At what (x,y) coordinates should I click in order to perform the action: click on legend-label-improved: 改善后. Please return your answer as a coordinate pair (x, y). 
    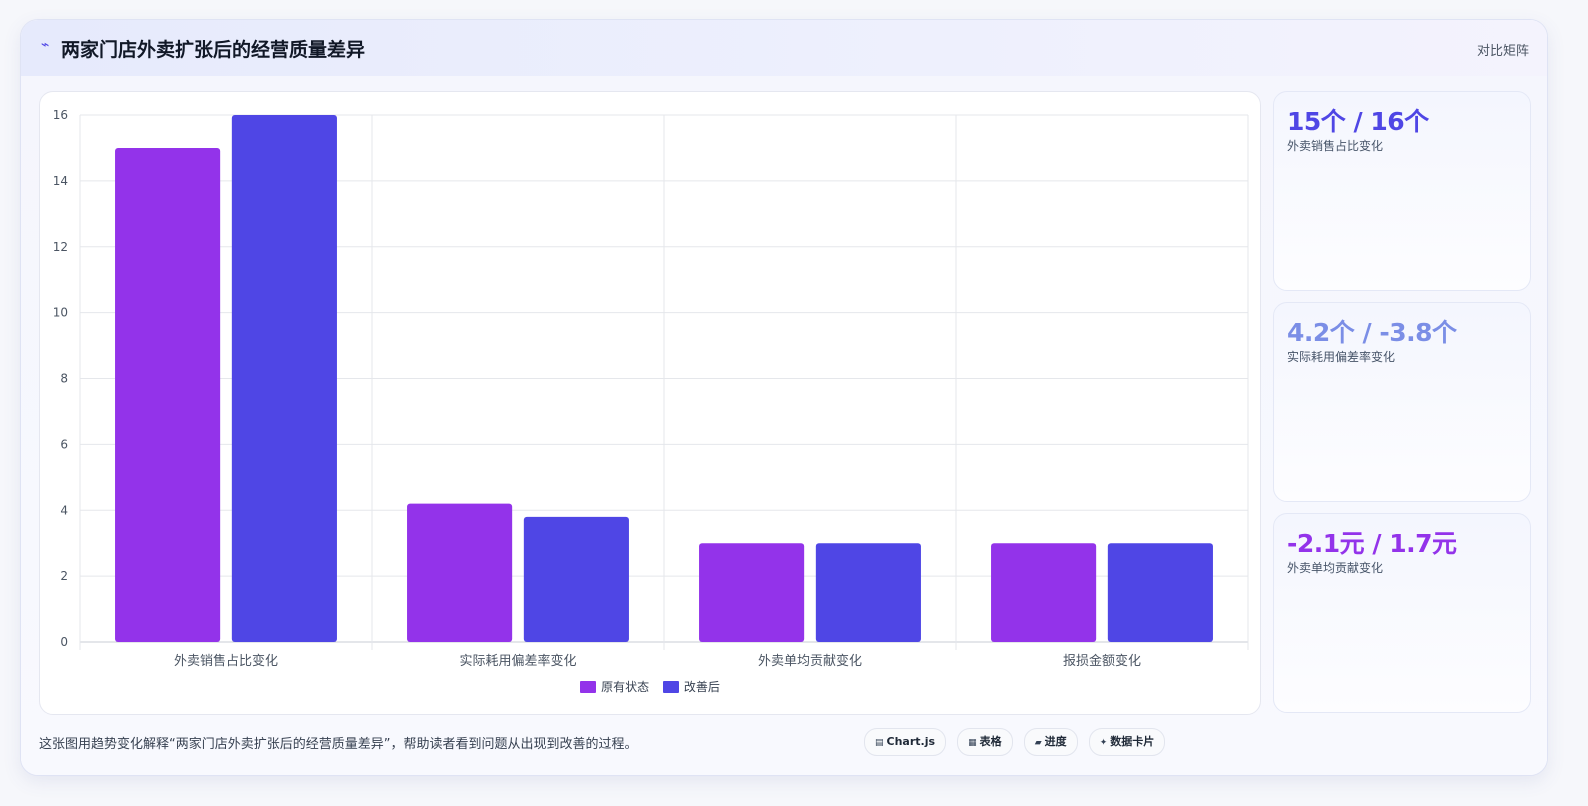
    Looking at the image, I should click on (701, 687).